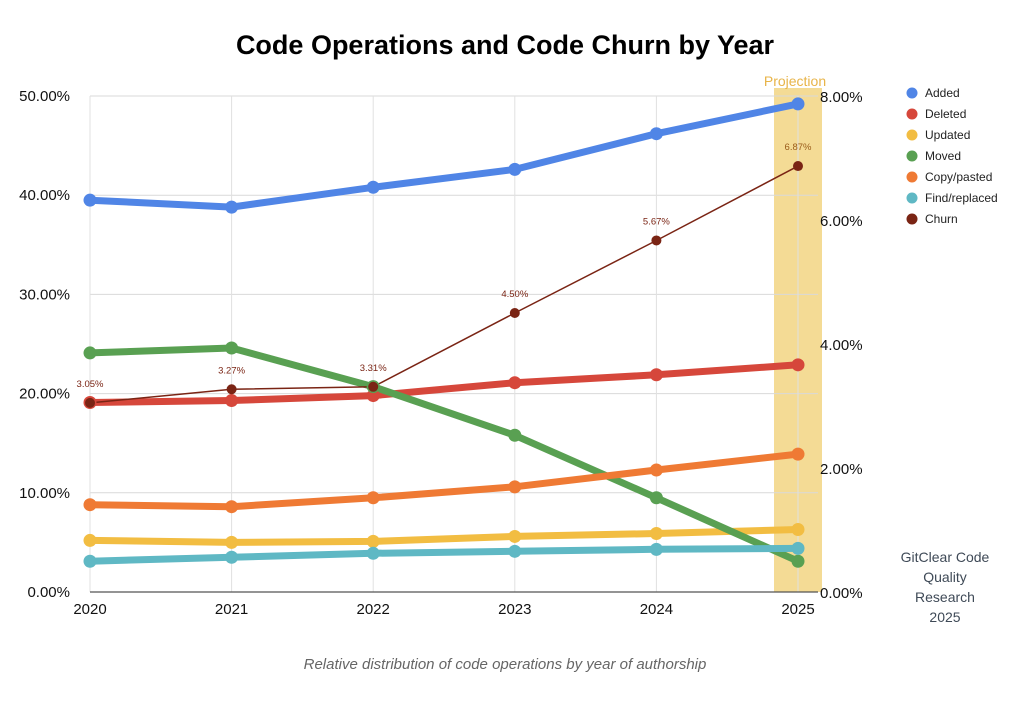 This screenshot has height=706, width=1024. I want to click on legend-label: Moved, so click(943, 156).